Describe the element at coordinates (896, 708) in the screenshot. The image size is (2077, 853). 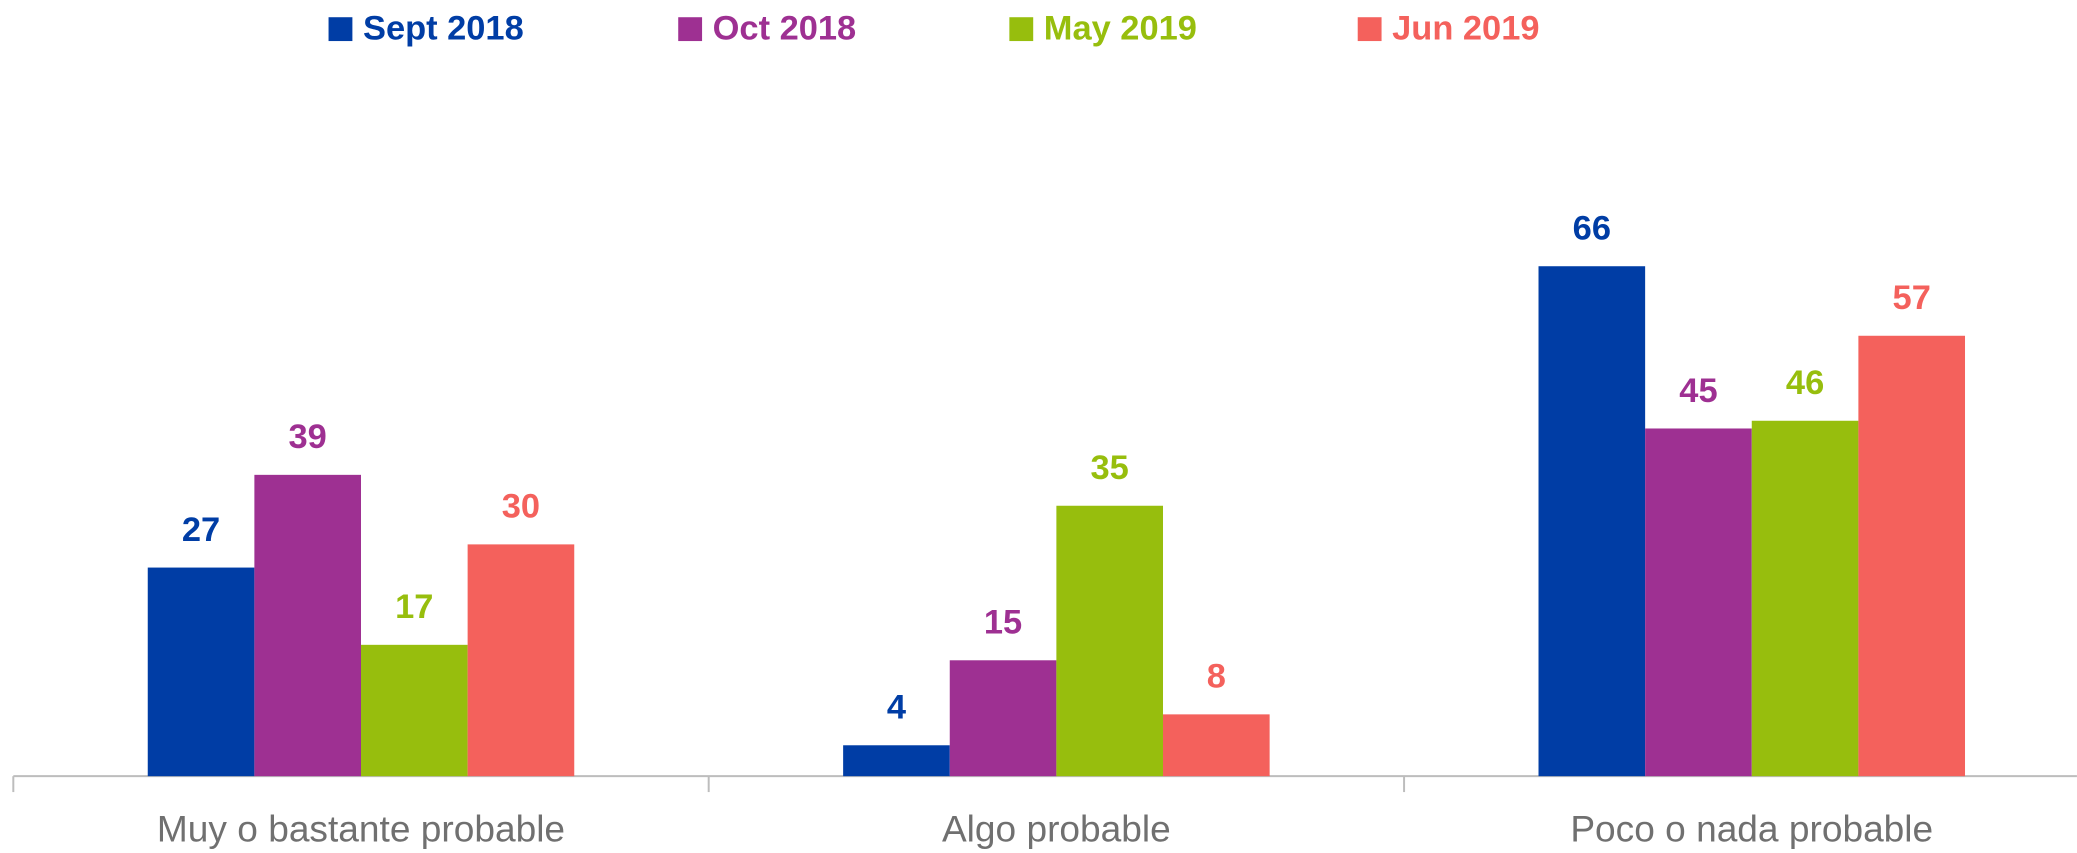
I see `value-label: 4` at that location.